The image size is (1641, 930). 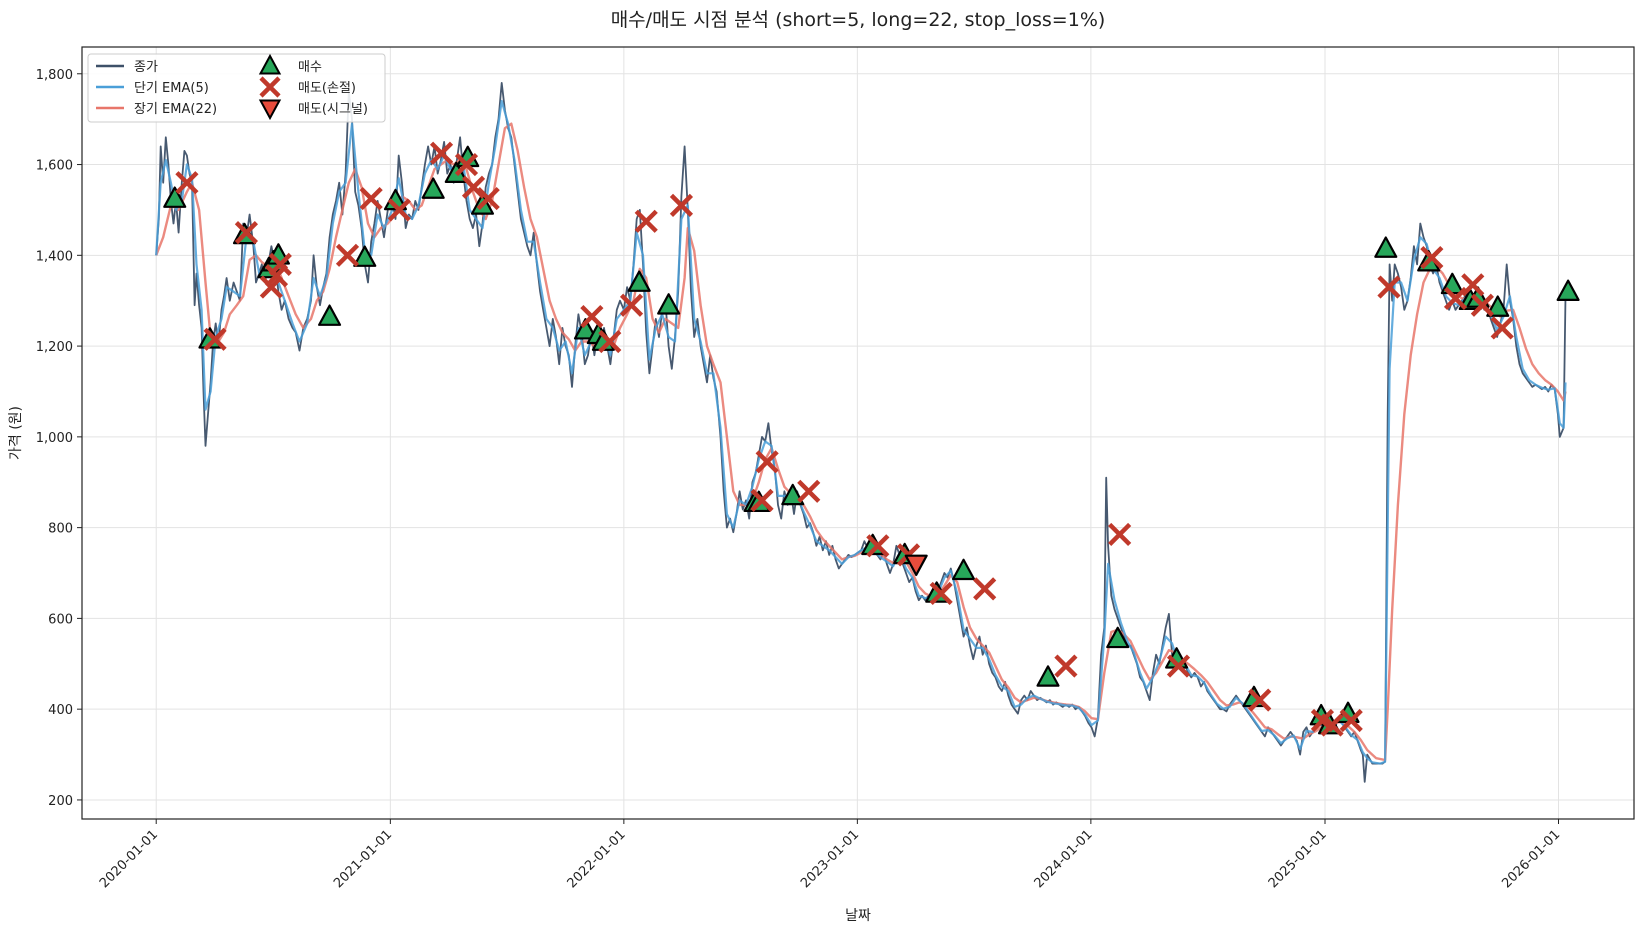 What do you see at coordinates (327, 88) in the screenshot?
I see `legend-label: 매도(손절)` at bounding box center [327, 88].